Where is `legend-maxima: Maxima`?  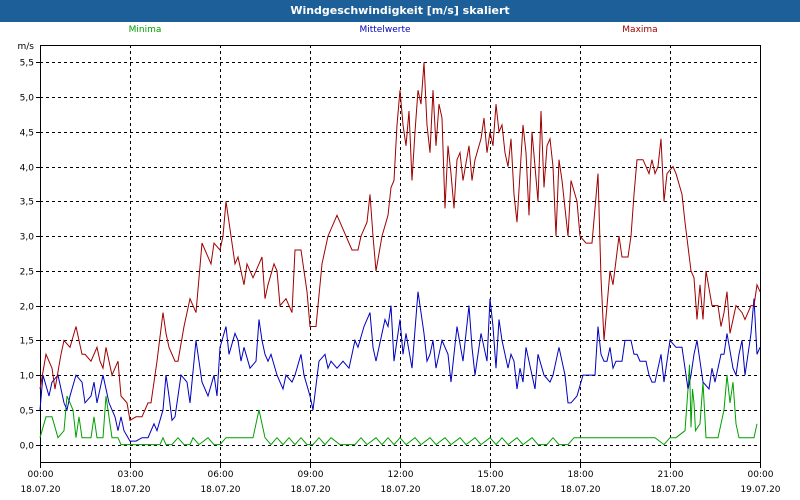 legend-maxima: Maxima is located at coordinates (639, 30).